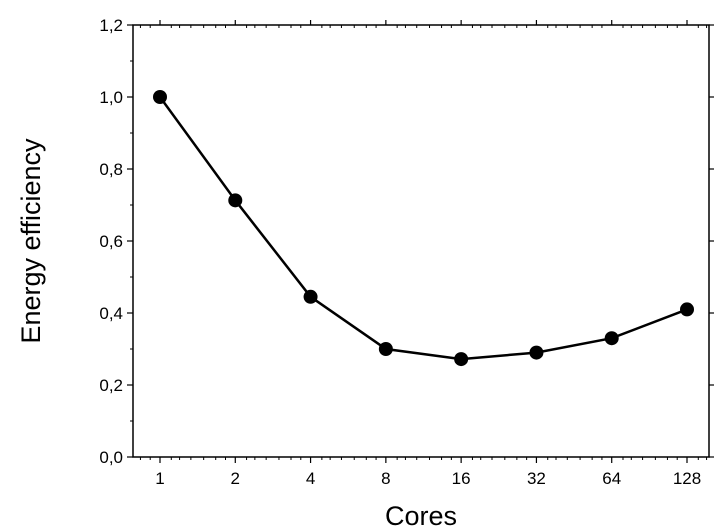 The width and height of the screenshot is (714, 531). Describe the element at coordinates (159, 478) in the screenshot. I see `x-tick-label: 1` at that location.